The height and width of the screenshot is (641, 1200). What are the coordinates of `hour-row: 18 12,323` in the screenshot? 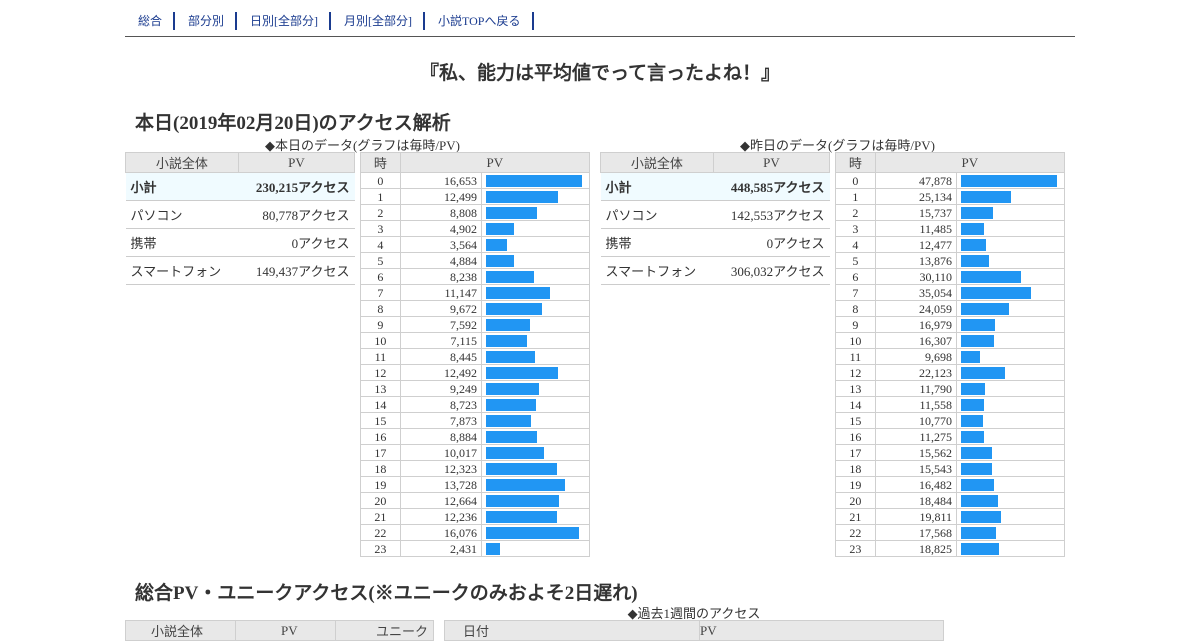 It's located at (475, 468).